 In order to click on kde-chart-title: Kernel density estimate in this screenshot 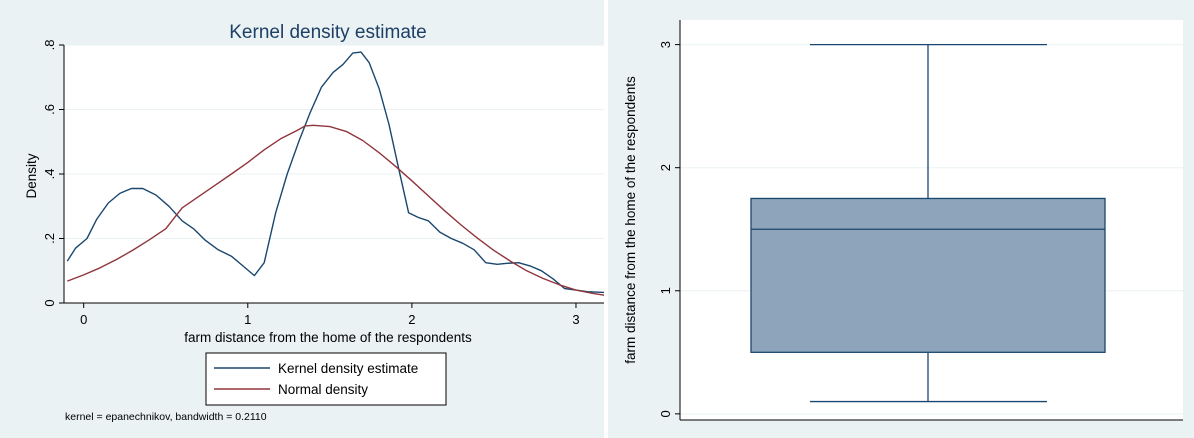, I will do `click(328, 32)`.